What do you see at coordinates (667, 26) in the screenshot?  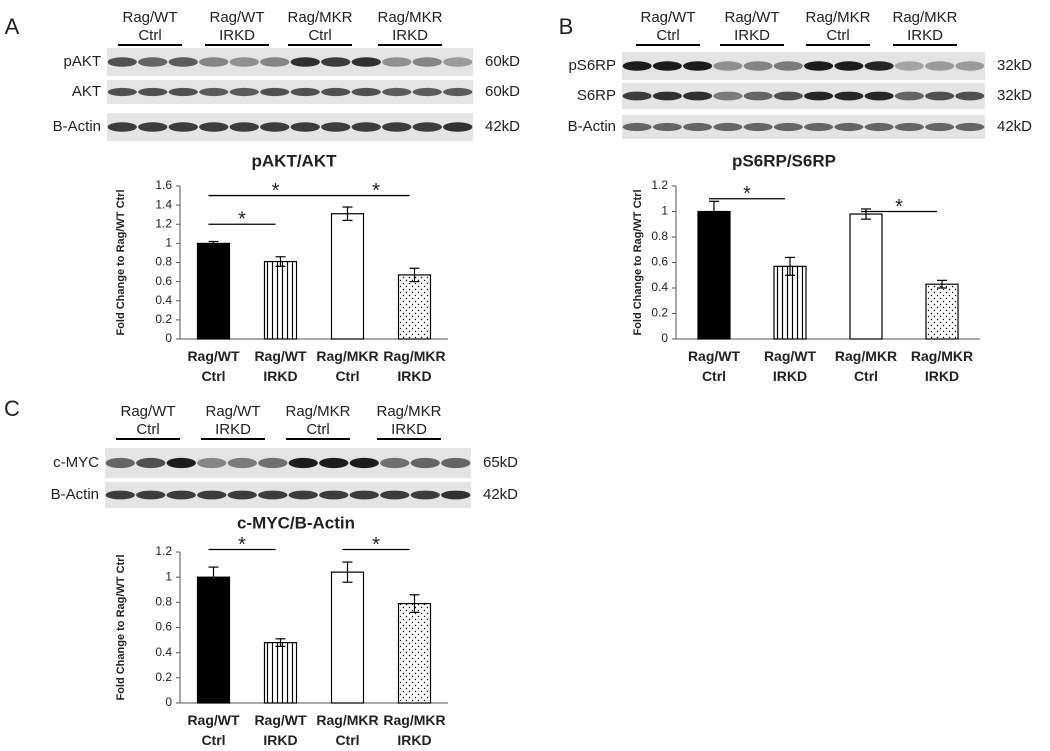 I see `group-label: Rag/WT Ctrl` at bounding box center [667, 26].